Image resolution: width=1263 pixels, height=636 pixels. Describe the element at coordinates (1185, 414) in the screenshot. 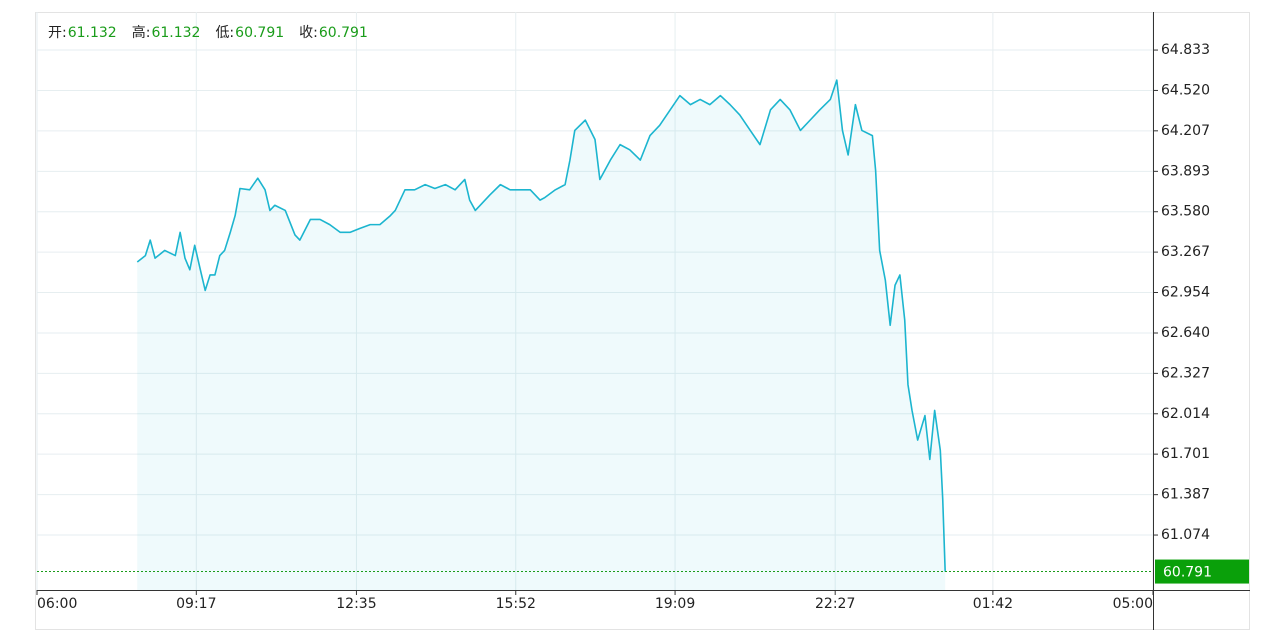

I see `y-tick-label: 62.014` at that location.